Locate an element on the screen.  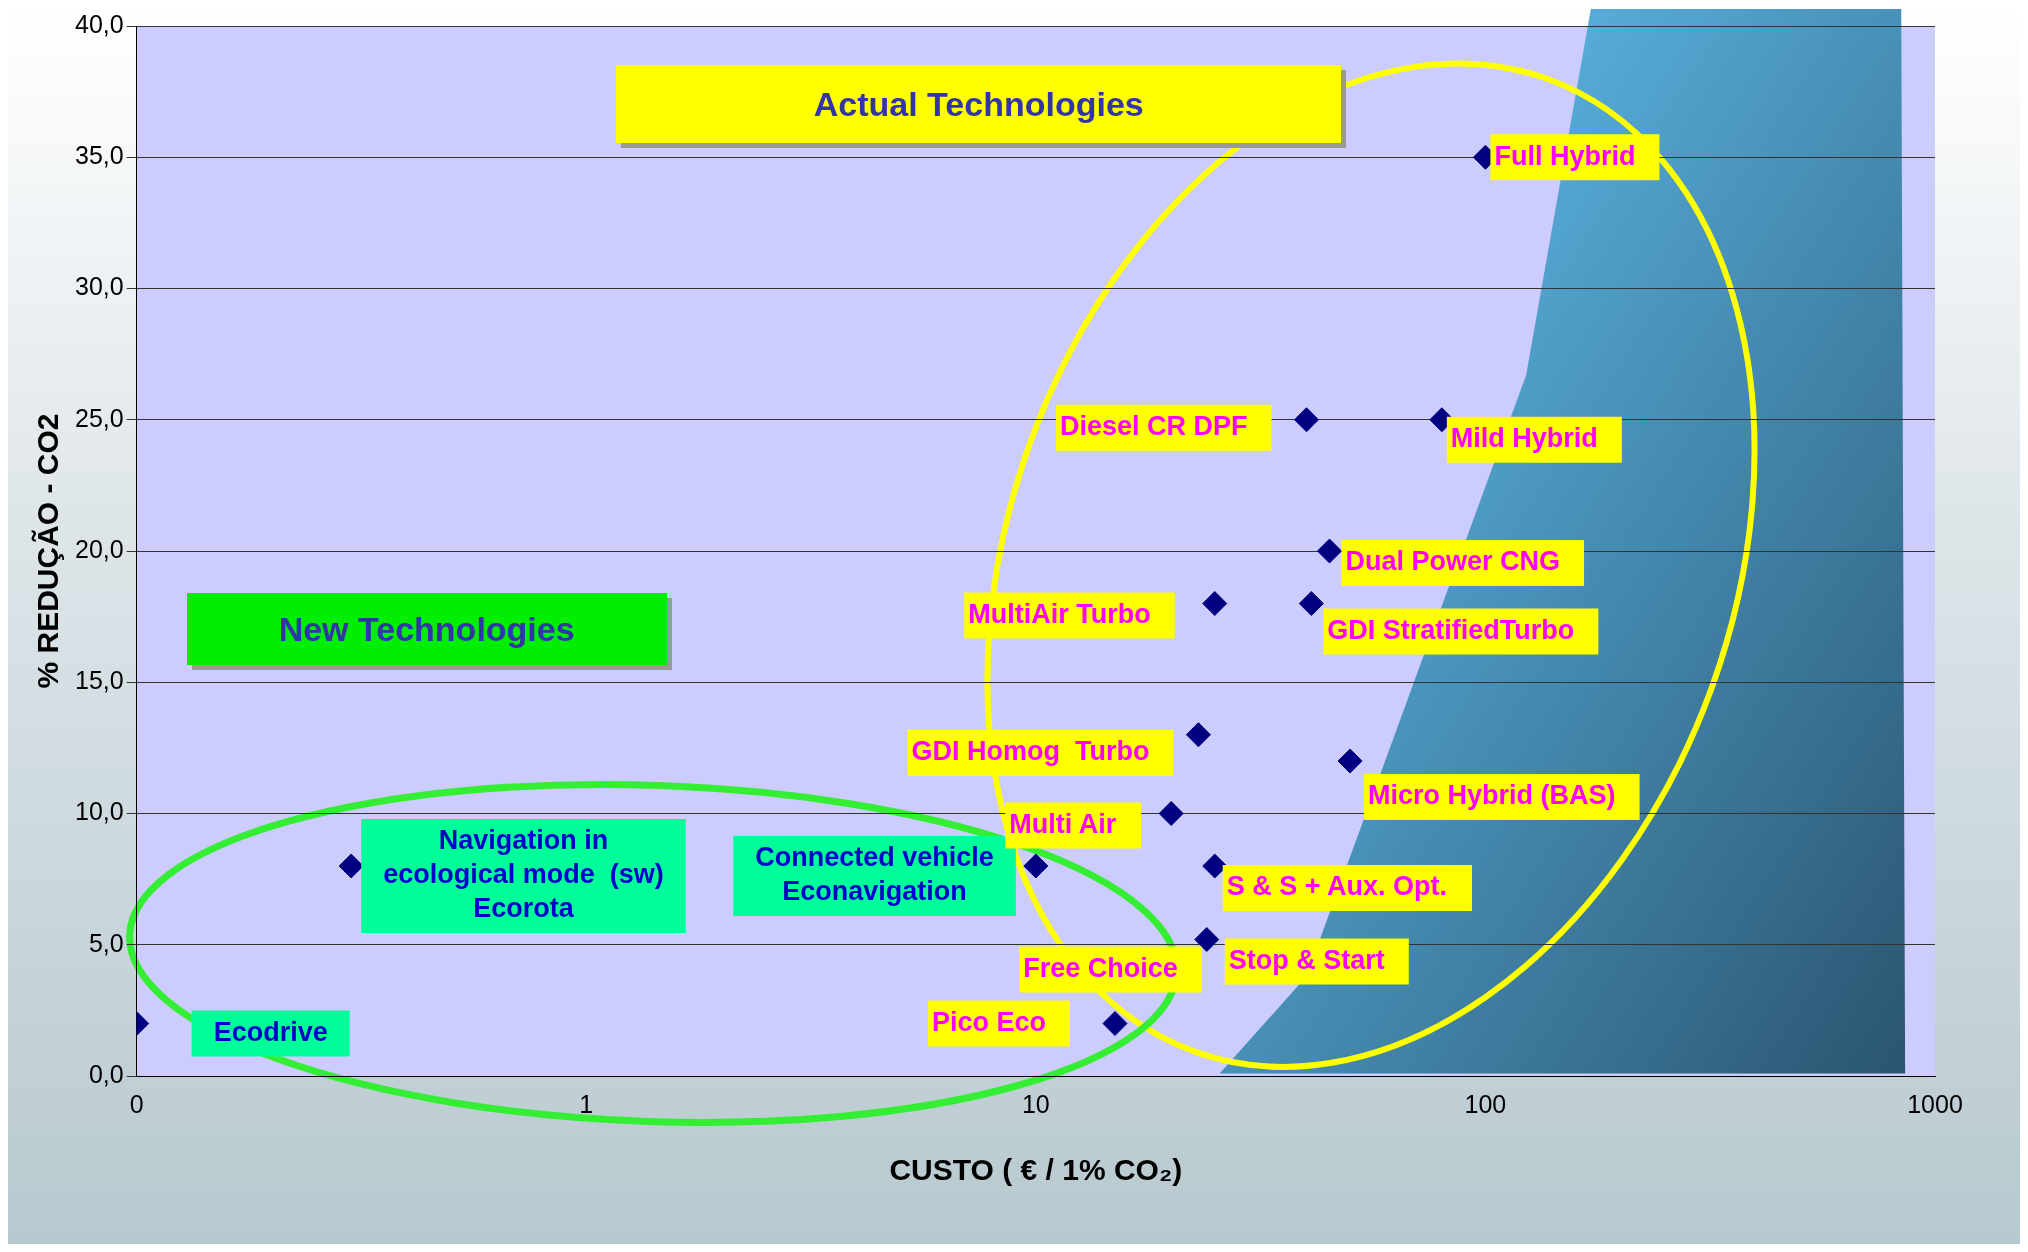
y-tick-label: 30,0 is located at coordinates (99, 286).